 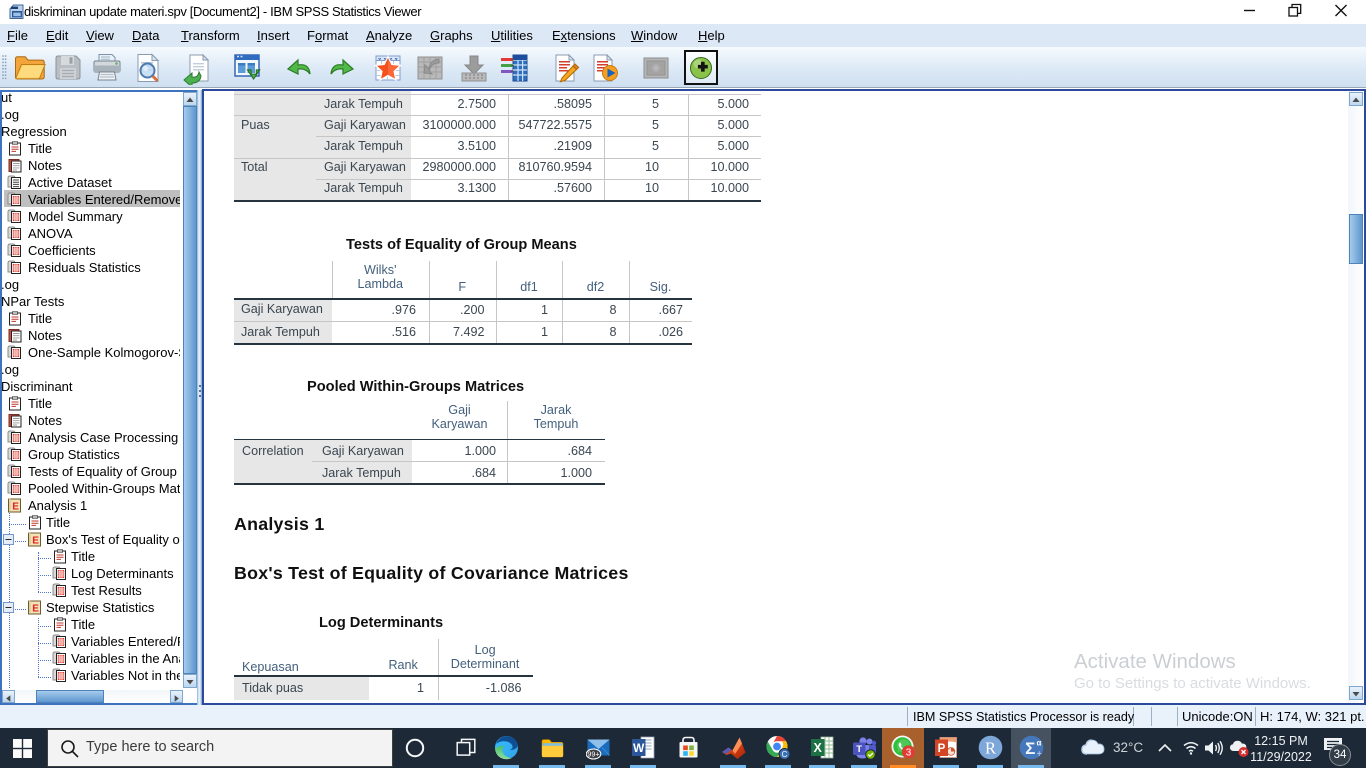 What do you see at coordinates (639, 748) in the screenshot?
I see `svg-text: W` at bounding box center [639, 748].